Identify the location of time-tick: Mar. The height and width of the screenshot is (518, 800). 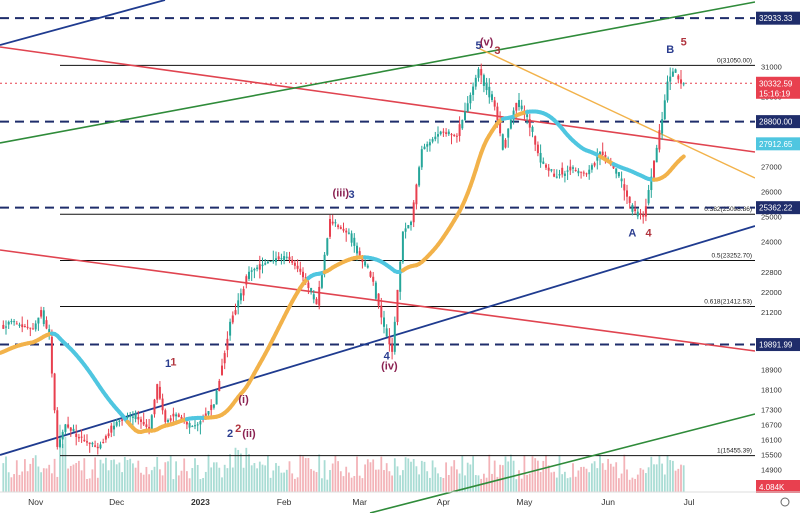
(359, 502).